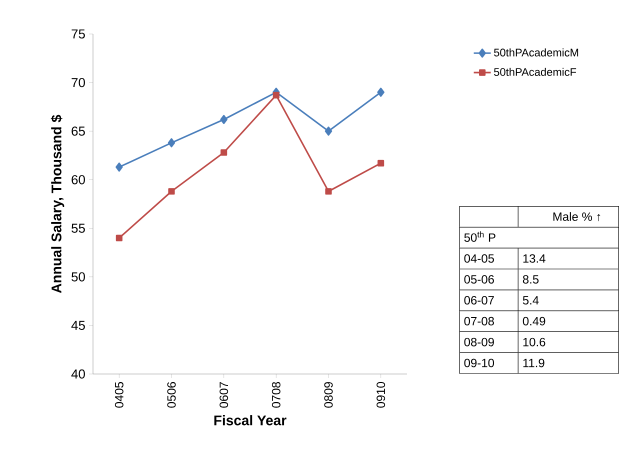 This screenshot has width=629, height=471. Describe the element at coordinates (535, 72) in the screenshot. I see `legend-label: 50thPAcademicF` at that location.